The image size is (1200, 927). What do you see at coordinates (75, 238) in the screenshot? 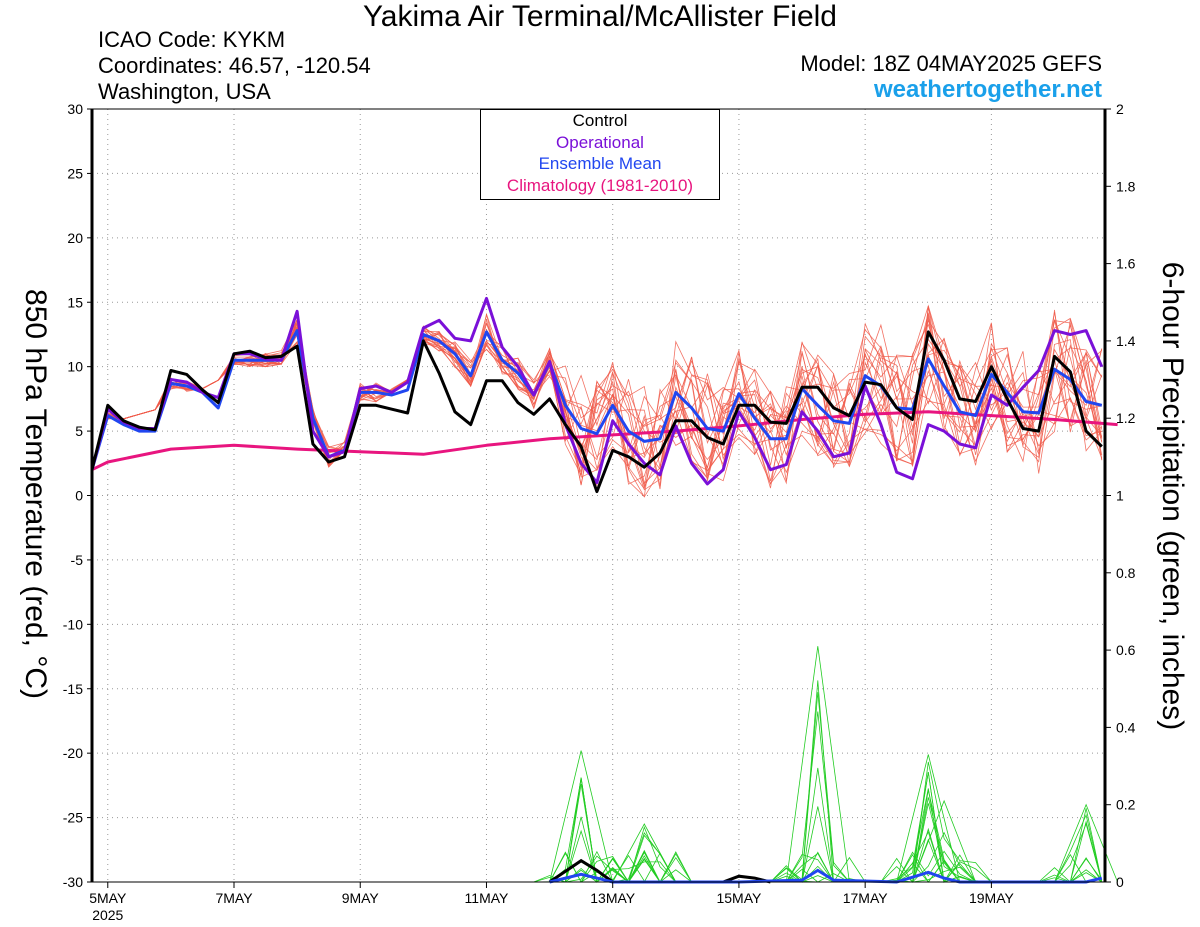
I see `y-left-tick-label: 20` at bounding box center [75, 238].